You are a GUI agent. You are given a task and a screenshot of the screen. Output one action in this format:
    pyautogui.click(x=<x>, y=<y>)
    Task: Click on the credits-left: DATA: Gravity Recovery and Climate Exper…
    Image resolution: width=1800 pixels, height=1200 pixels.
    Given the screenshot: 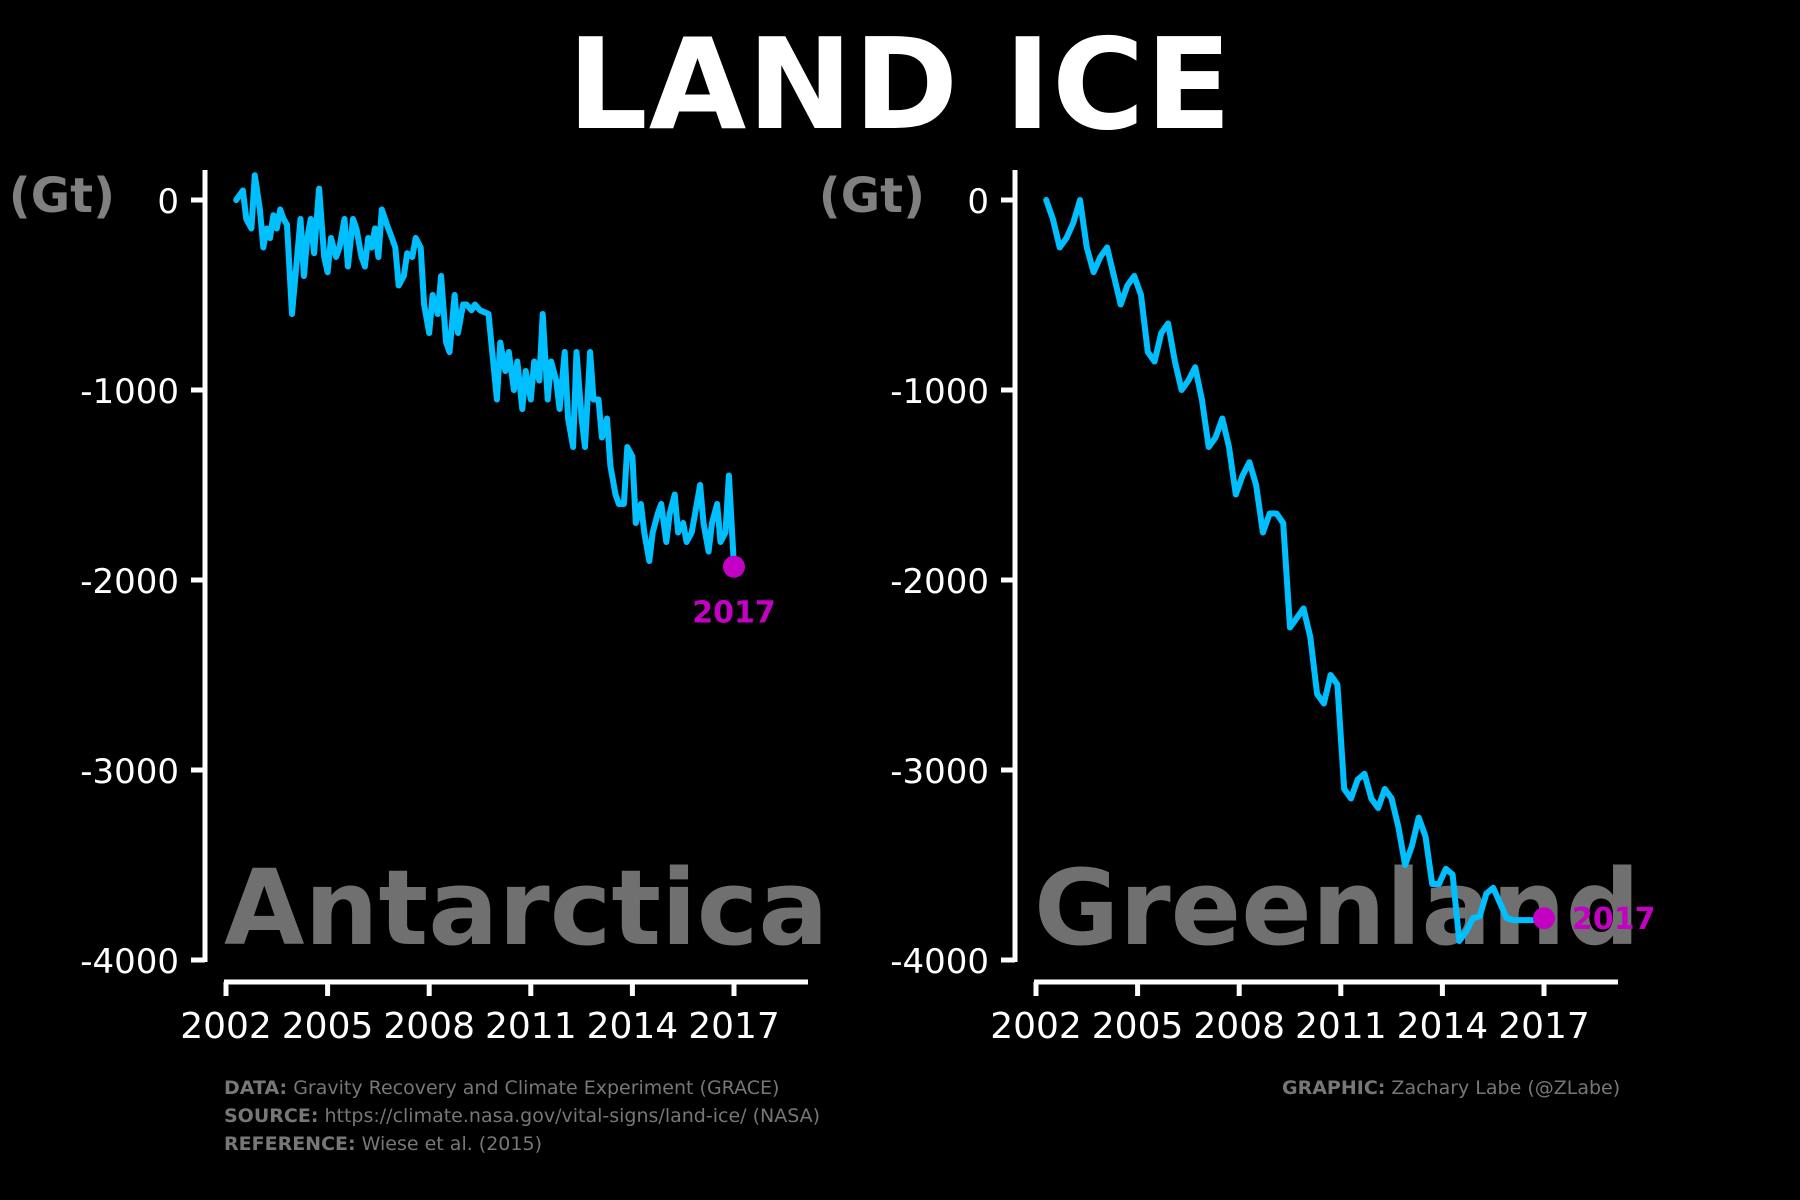 What is the action you would take?
    pyautogui.click(x=522, y=1116)
    